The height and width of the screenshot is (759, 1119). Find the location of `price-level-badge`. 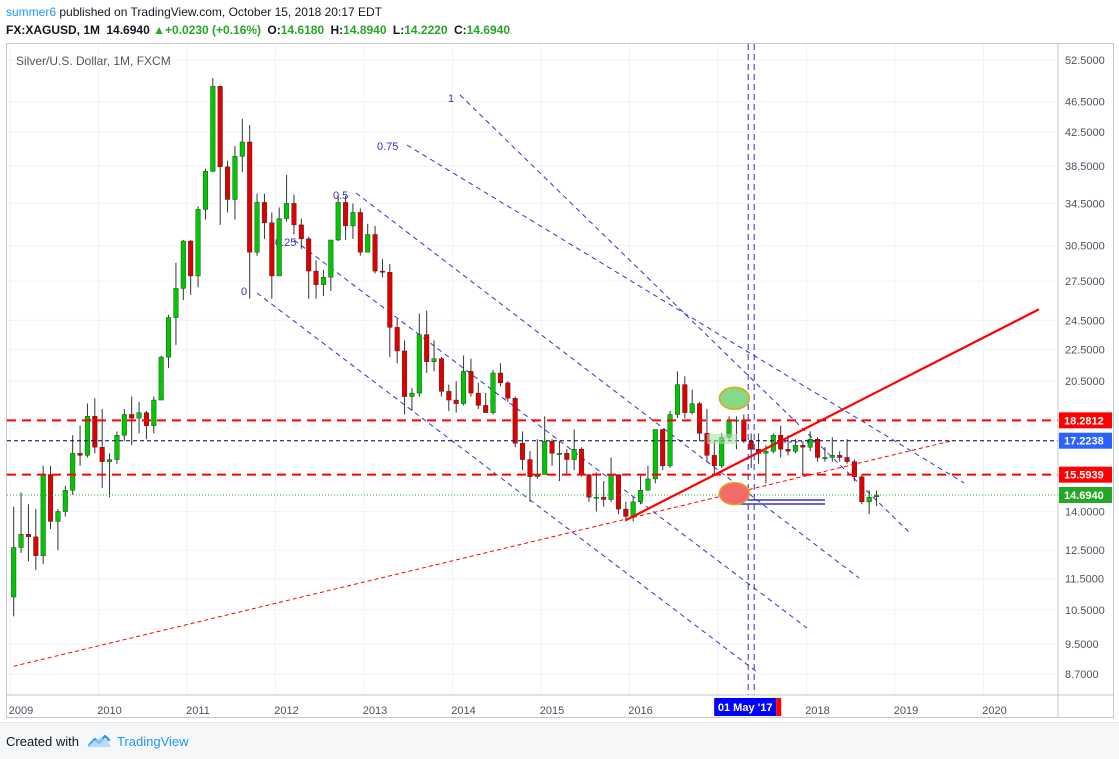

price-level-badge is located at coordinates (1085, 494).